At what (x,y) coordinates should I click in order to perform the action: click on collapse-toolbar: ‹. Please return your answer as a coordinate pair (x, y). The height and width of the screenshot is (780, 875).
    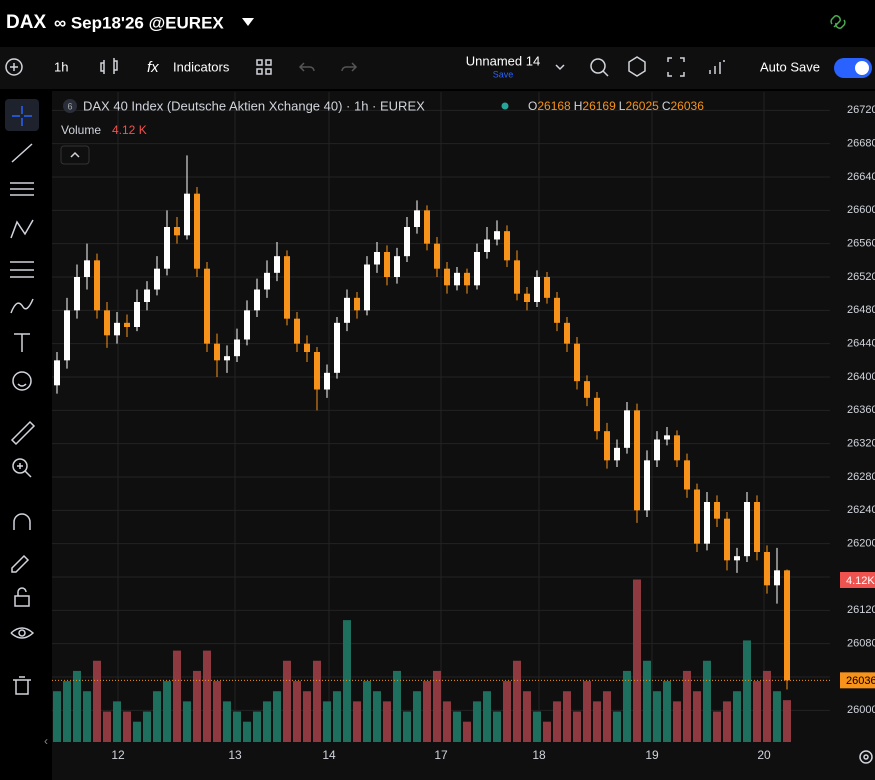
    Looking at the image, I should click on (46, 741).